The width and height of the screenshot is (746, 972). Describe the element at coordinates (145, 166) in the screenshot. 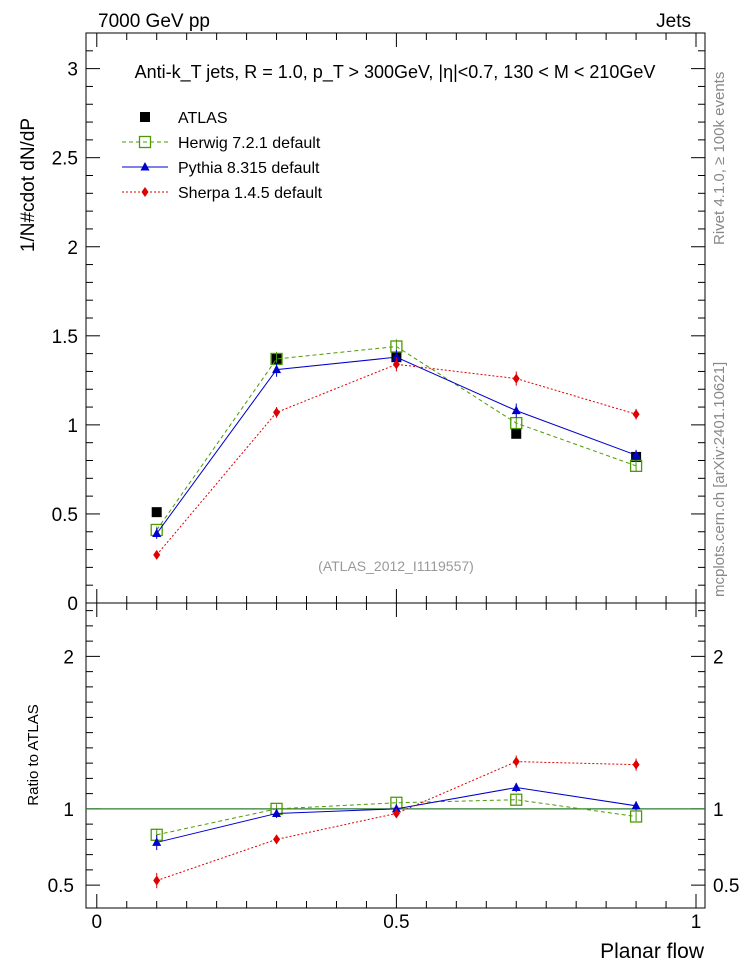

I see `legend-marker-pythia` at that location.